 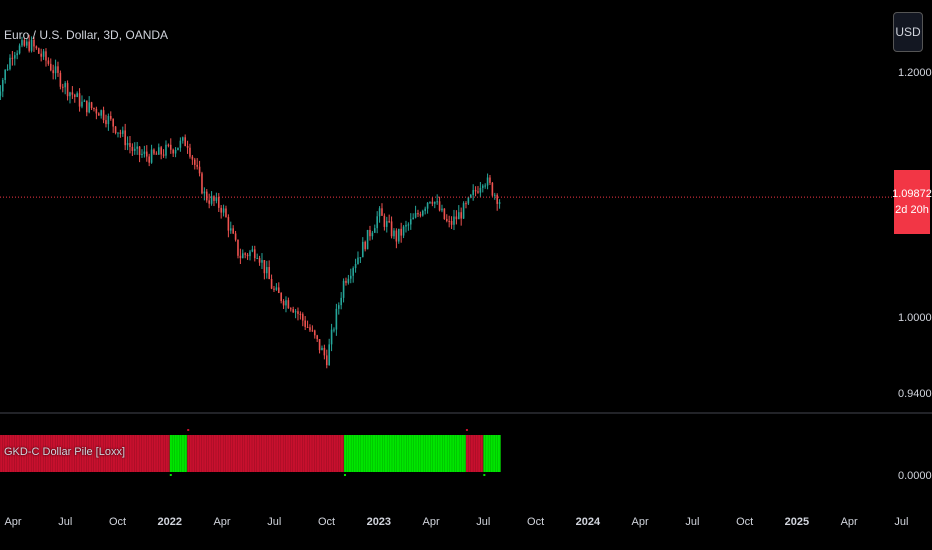 What do you see at coordinates (474, 453) in the screenshot?
I see `indicator-segment-bear` at bounding box center [474, 453].